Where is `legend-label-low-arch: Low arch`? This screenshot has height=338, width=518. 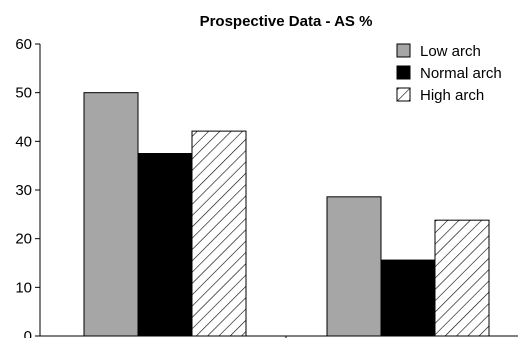 legend-label-low-arch: Low arch is located at coordinates (450, 51).